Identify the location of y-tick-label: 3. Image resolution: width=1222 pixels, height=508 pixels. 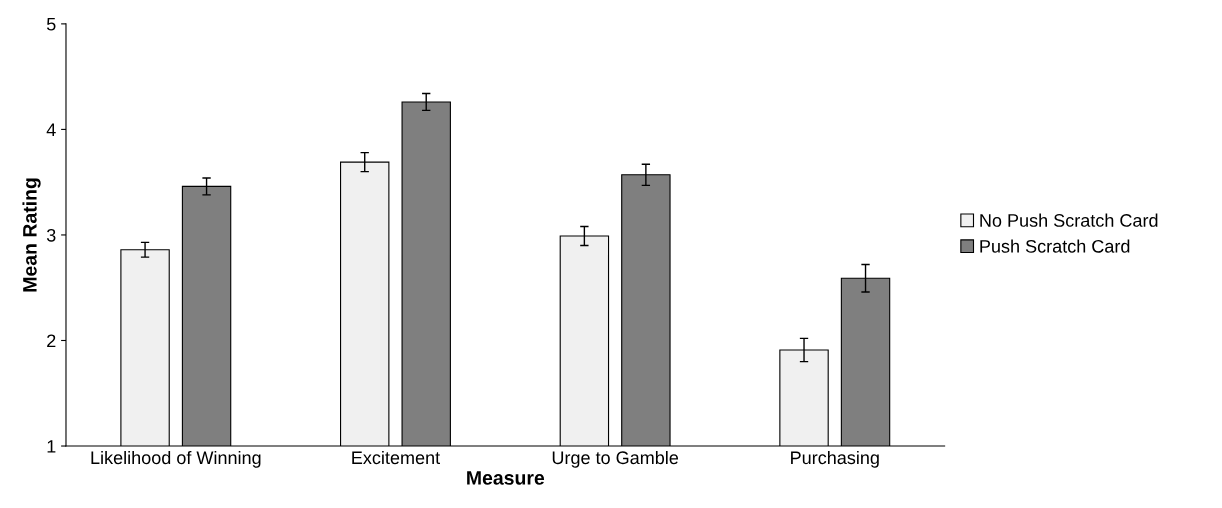
(51, 235).